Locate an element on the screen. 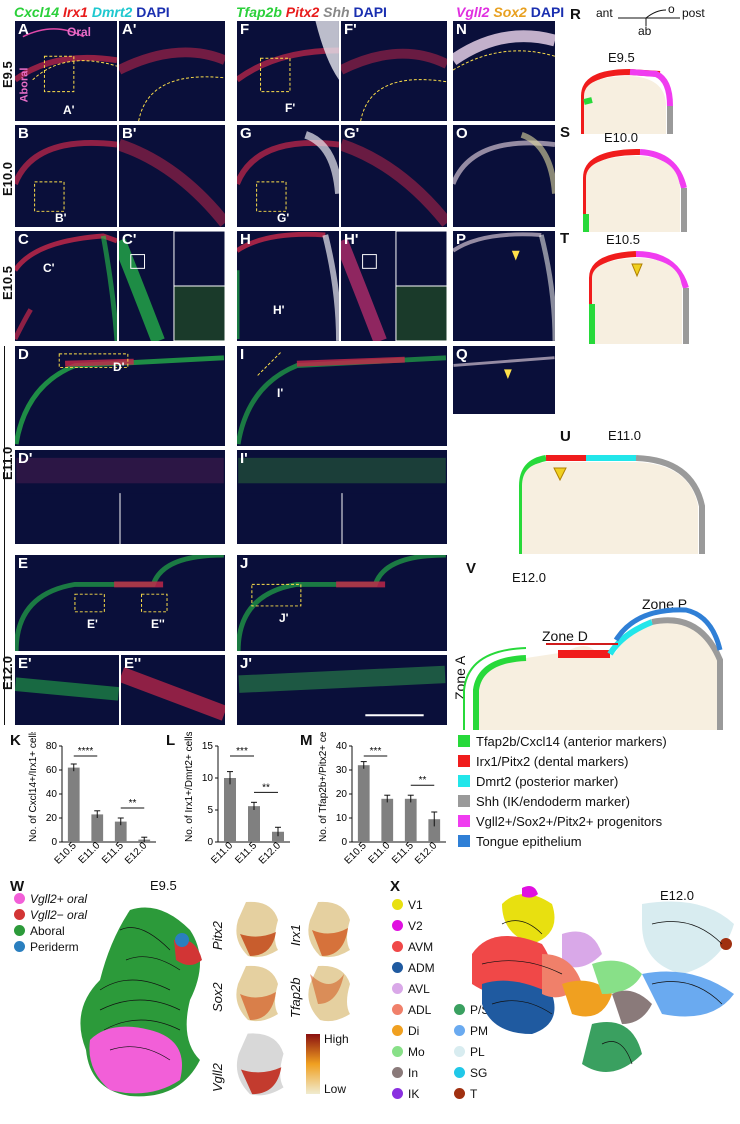 The image size is (740, 1124). label-Q: Q is located at coordinates (462, 354).